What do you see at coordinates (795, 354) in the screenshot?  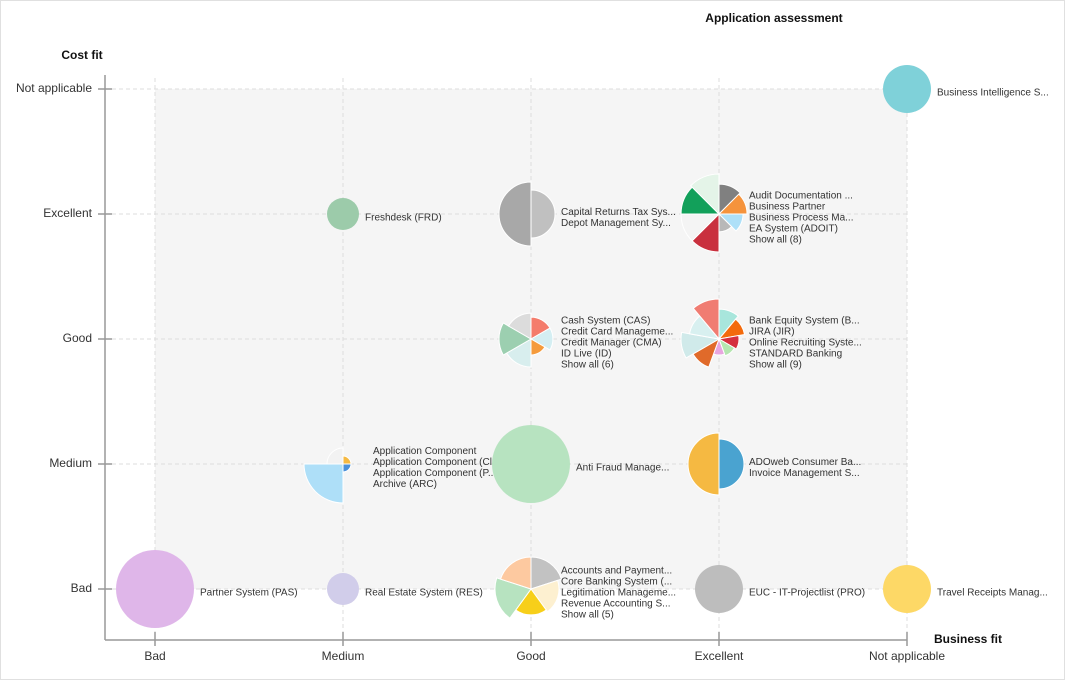 I see `app-label: STANDARD Banking` at bounding box center [795, 354].